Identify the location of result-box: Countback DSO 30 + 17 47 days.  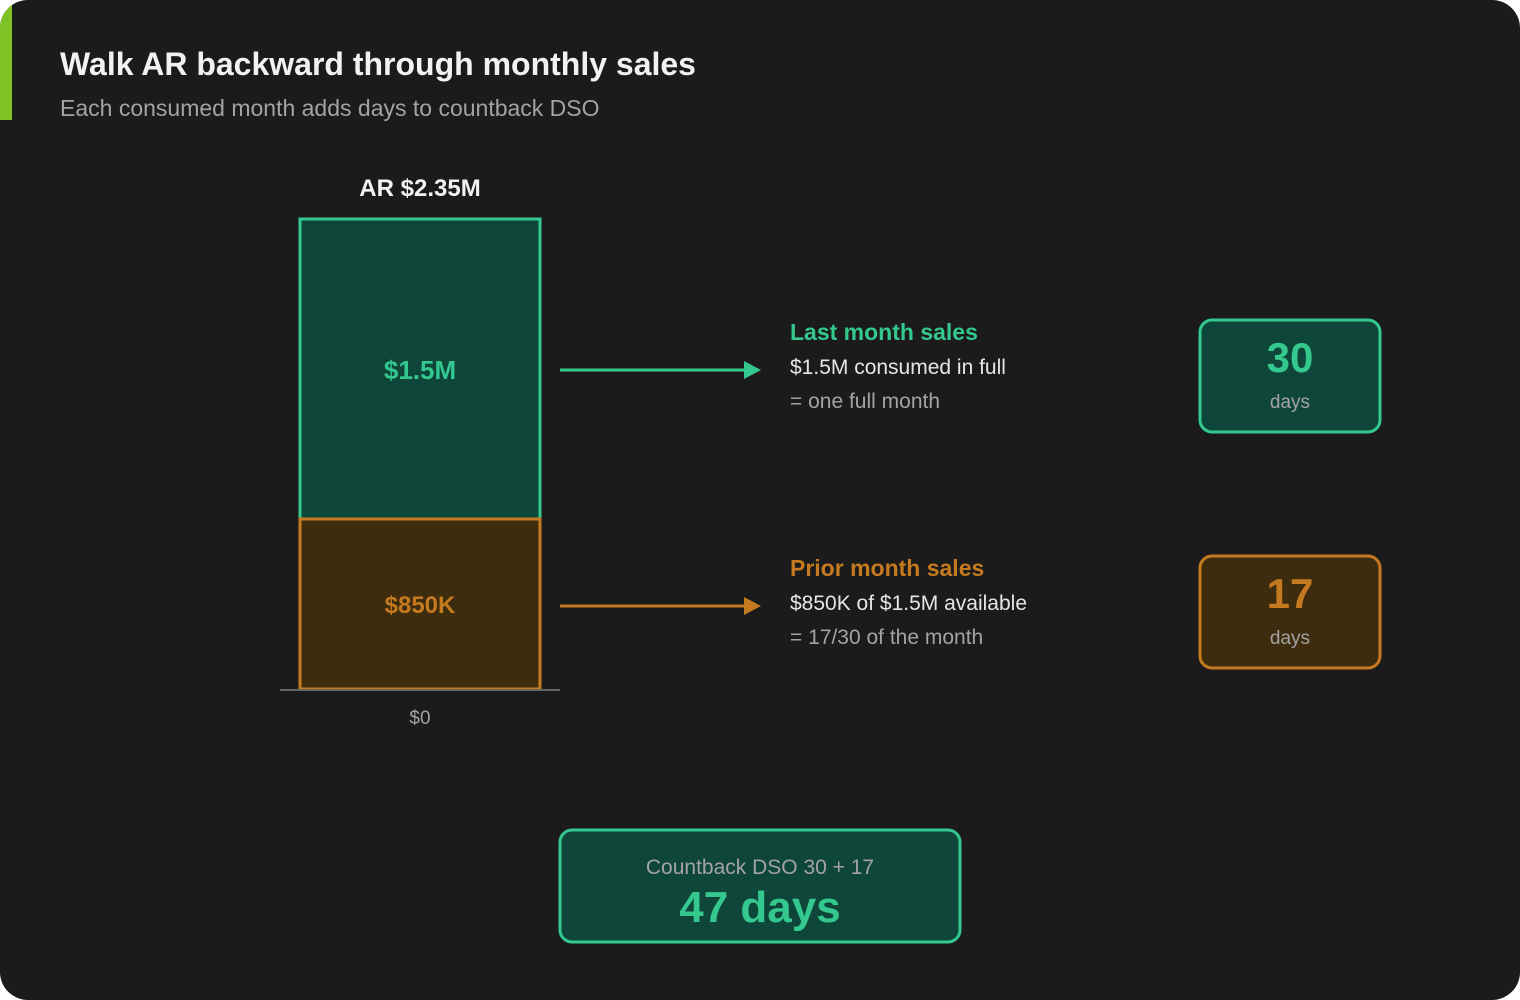
(760, 886).